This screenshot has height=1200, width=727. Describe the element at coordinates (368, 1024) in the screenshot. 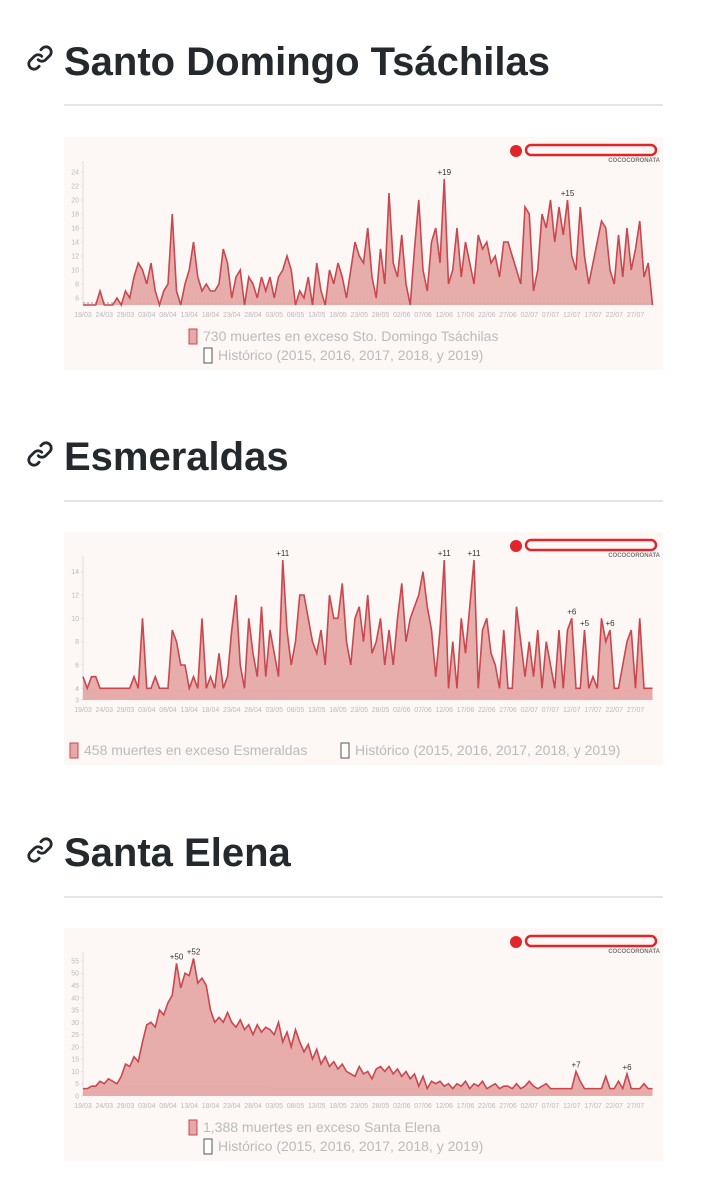

I see `line` at that location.